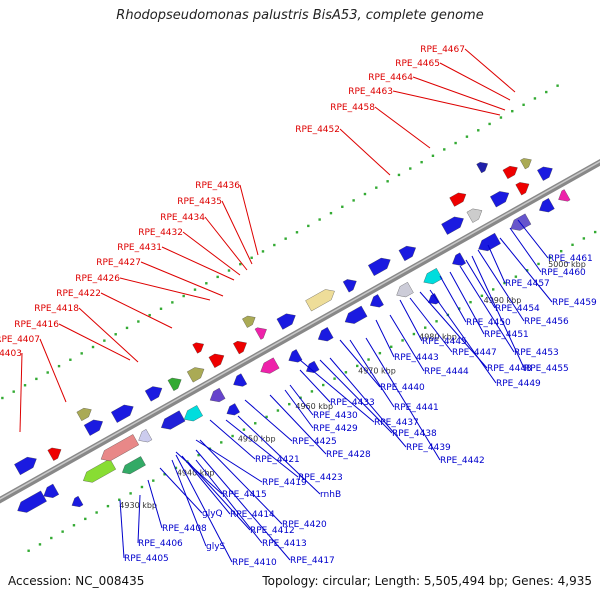  I want to click on tick-label: 5000 kbp, so click(567, 264).